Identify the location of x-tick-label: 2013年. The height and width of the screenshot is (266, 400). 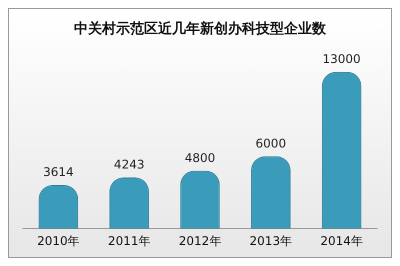
(271, 241).